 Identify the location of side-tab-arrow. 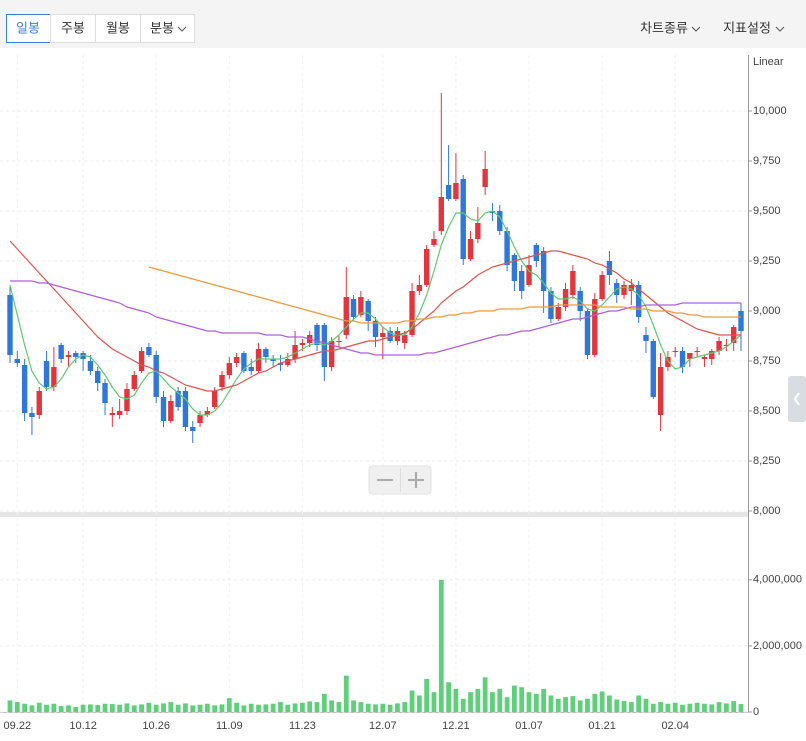
(796, 399).